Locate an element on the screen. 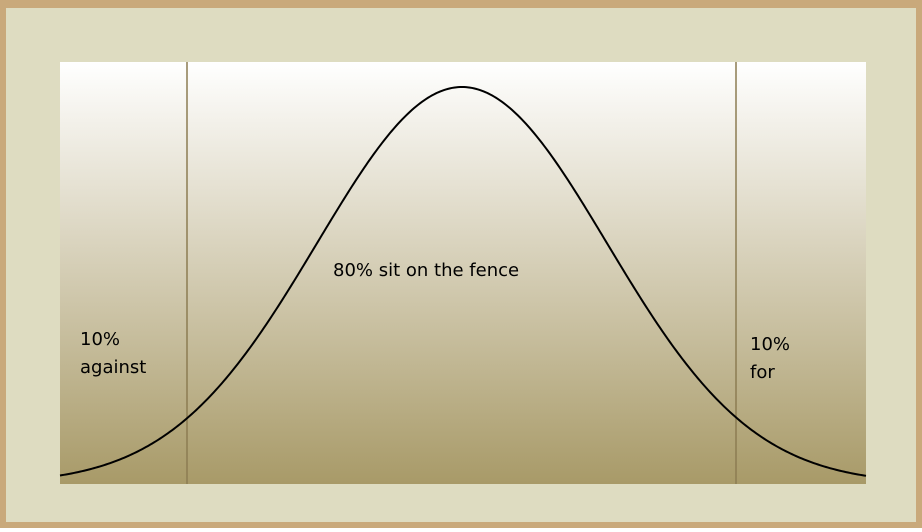  left-label: against is located at coordinates (113, 367).